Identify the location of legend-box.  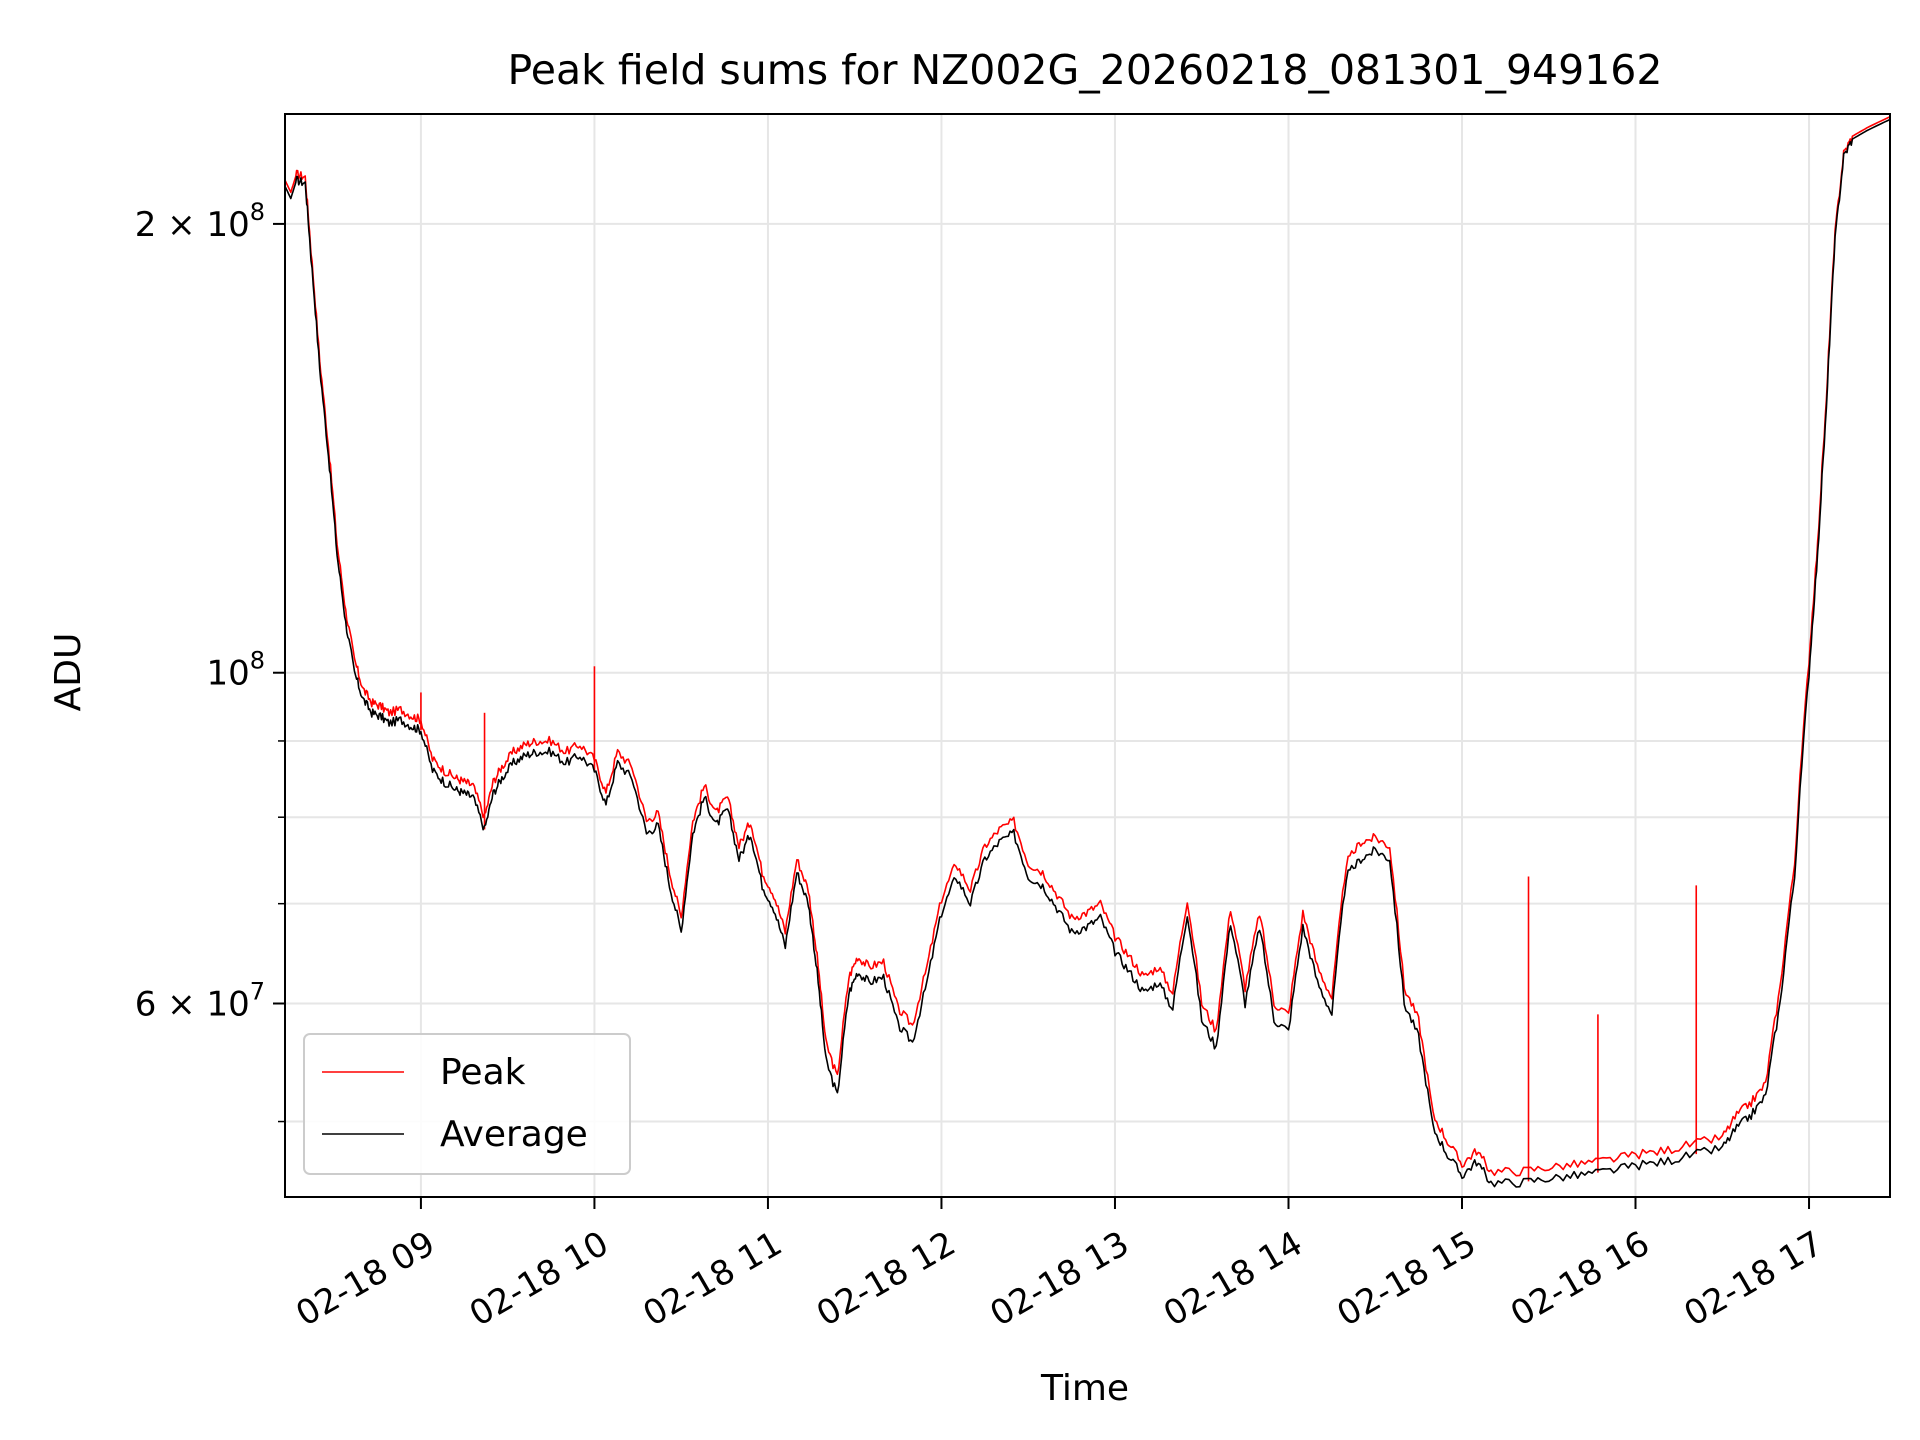
(467, 1104).